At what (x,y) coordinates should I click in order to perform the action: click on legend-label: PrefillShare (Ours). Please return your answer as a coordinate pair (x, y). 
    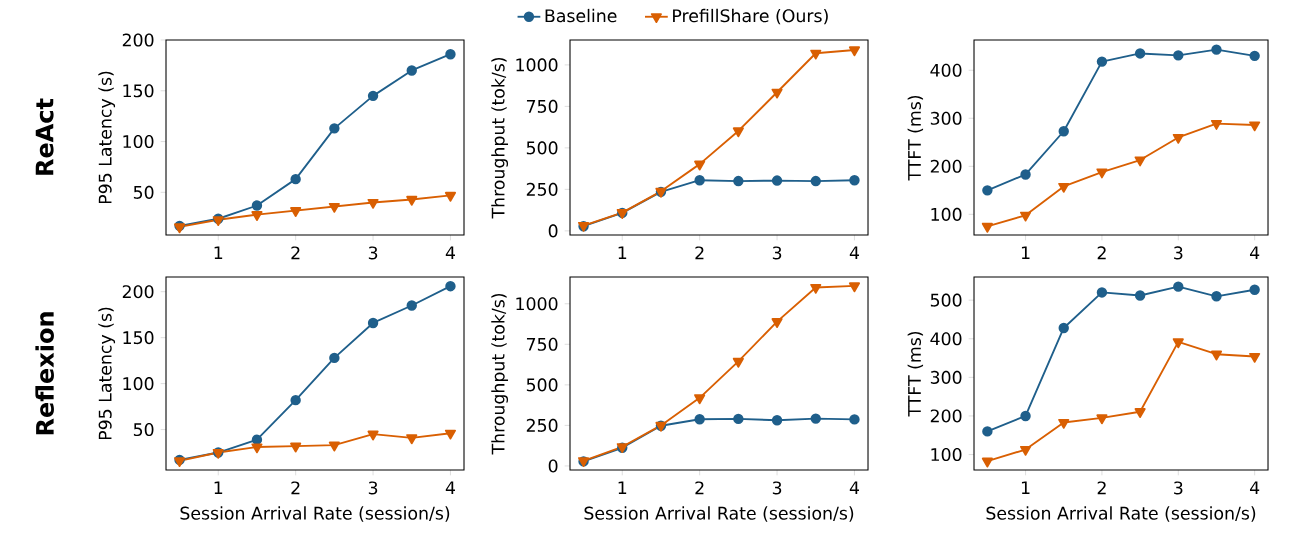
    Looking at the image, I should click on (750, 16).